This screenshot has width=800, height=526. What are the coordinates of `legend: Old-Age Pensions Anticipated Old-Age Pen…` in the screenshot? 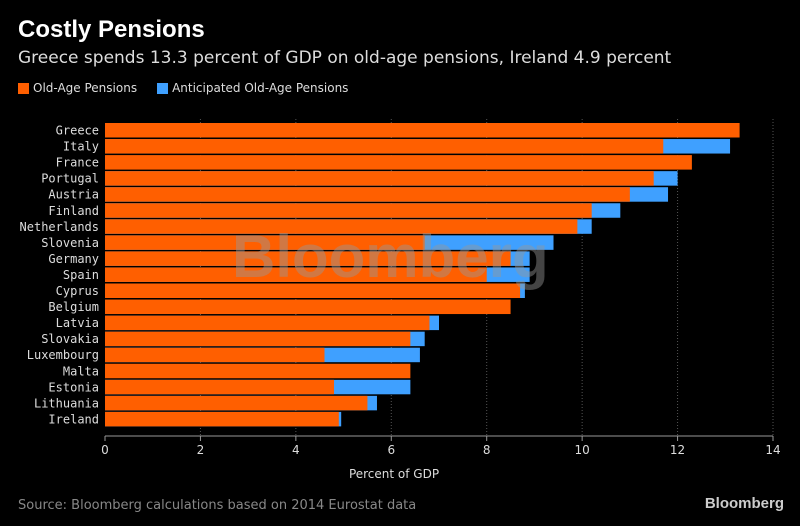 It's located at (183, 88).